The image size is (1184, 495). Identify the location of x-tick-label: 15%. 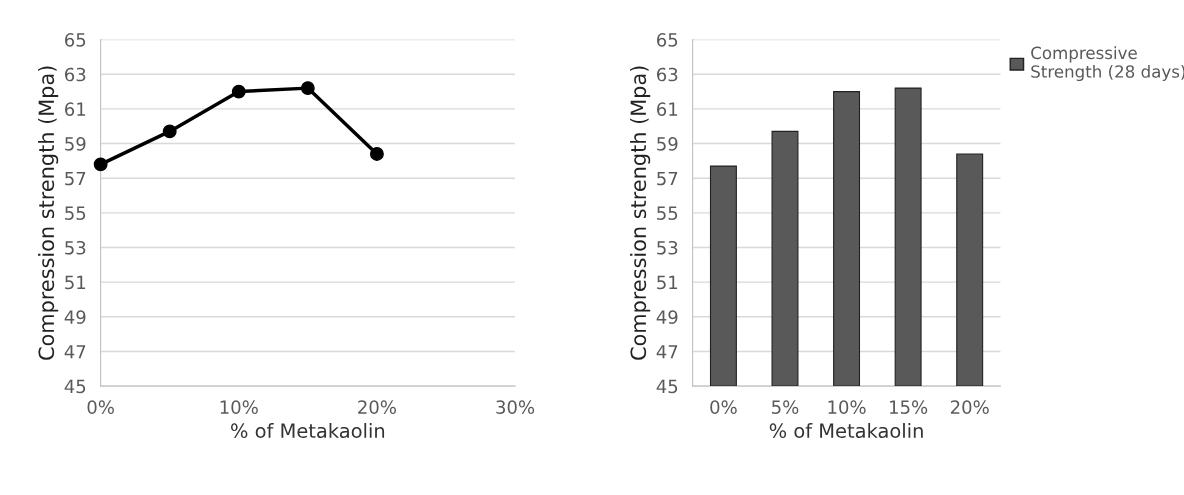
(909, 407).